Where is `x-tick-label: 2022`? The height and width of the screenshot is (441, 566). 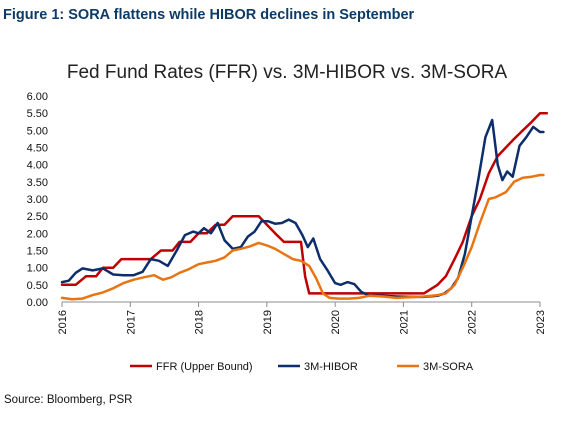 x-tick-label: 2022 is located at coordinates (473, 322).